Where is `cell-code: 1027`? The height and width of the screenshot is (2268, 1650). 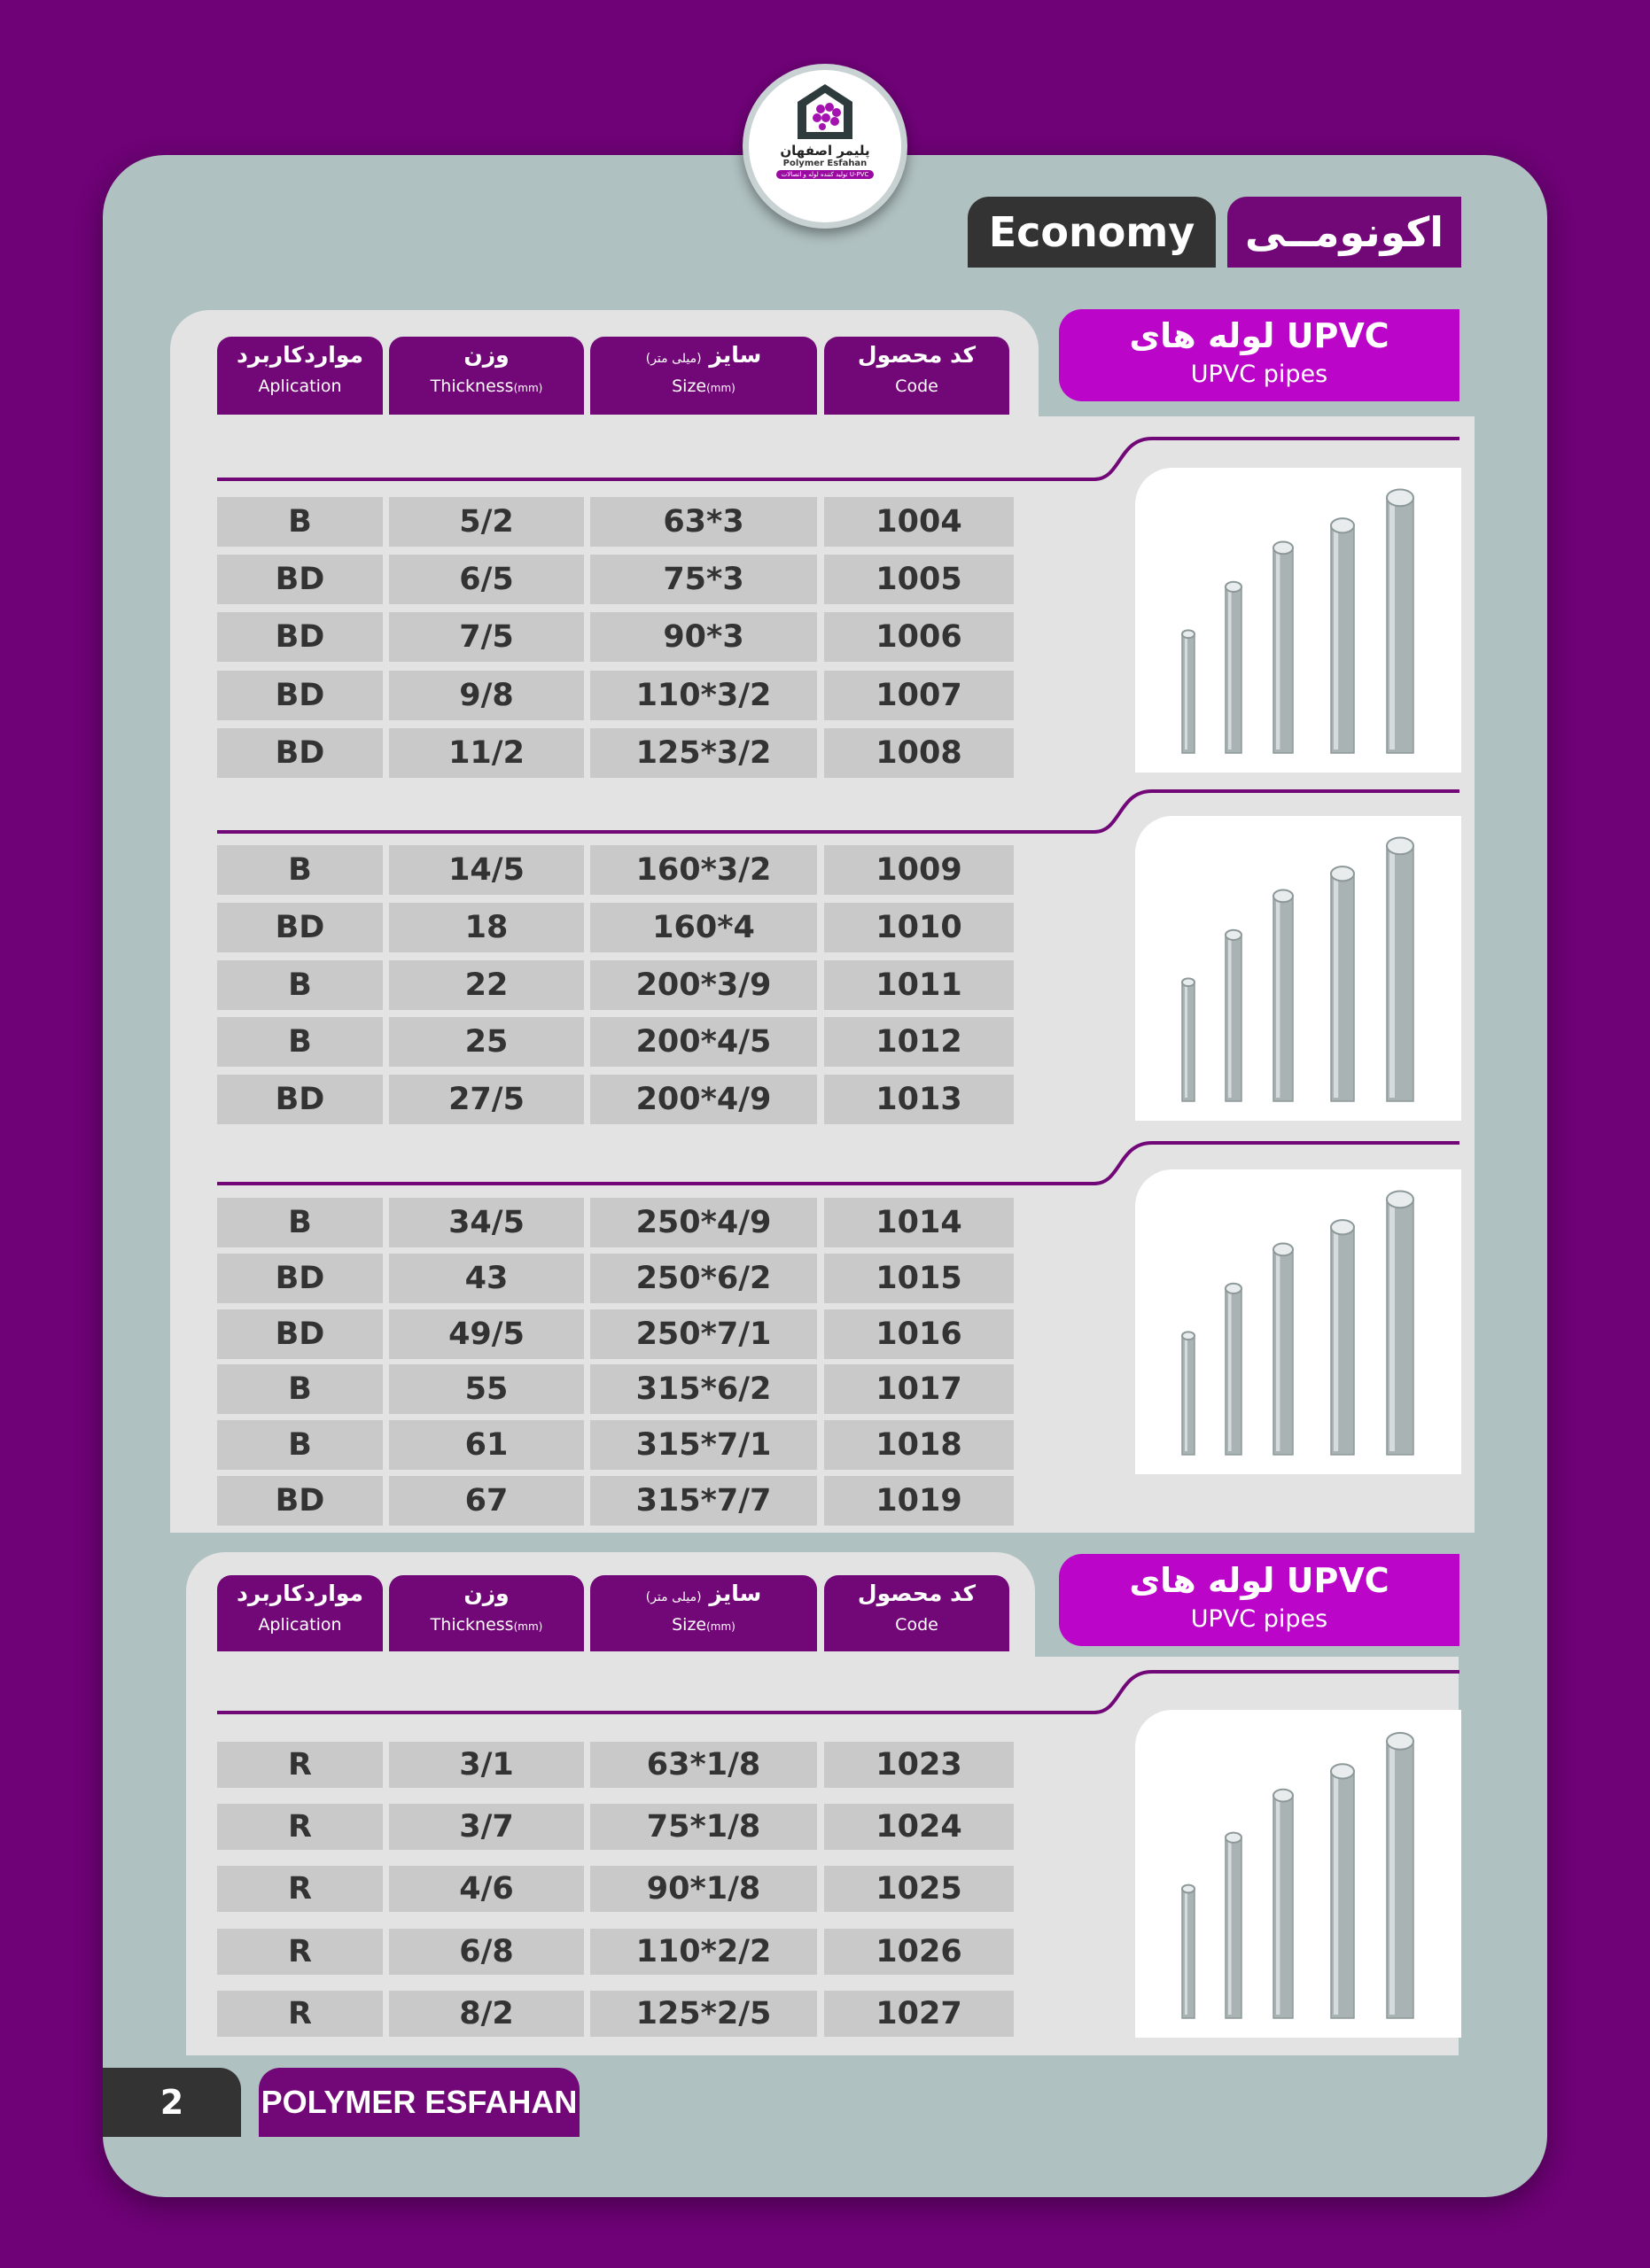
cell-code: 1027 is located at coordinates (919, 2013).